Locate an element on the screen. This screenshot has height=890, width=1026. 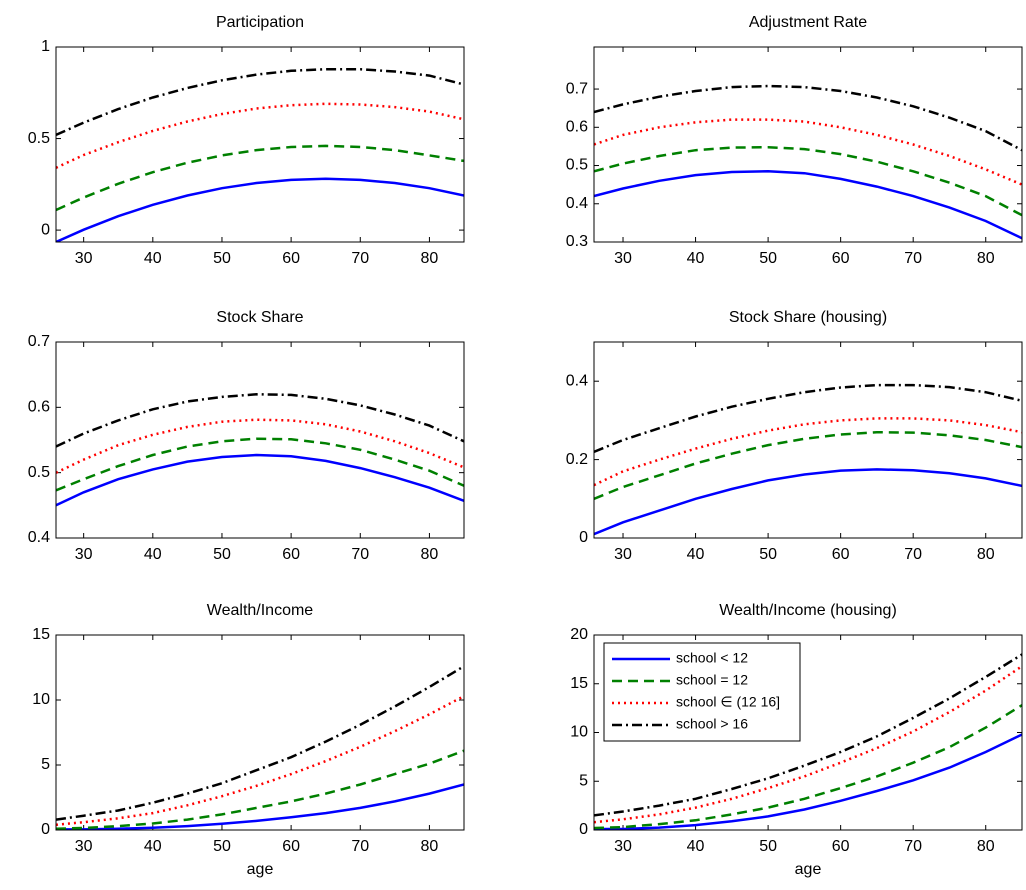
legend-label: school = 12 is located at coordinates (712, 680).